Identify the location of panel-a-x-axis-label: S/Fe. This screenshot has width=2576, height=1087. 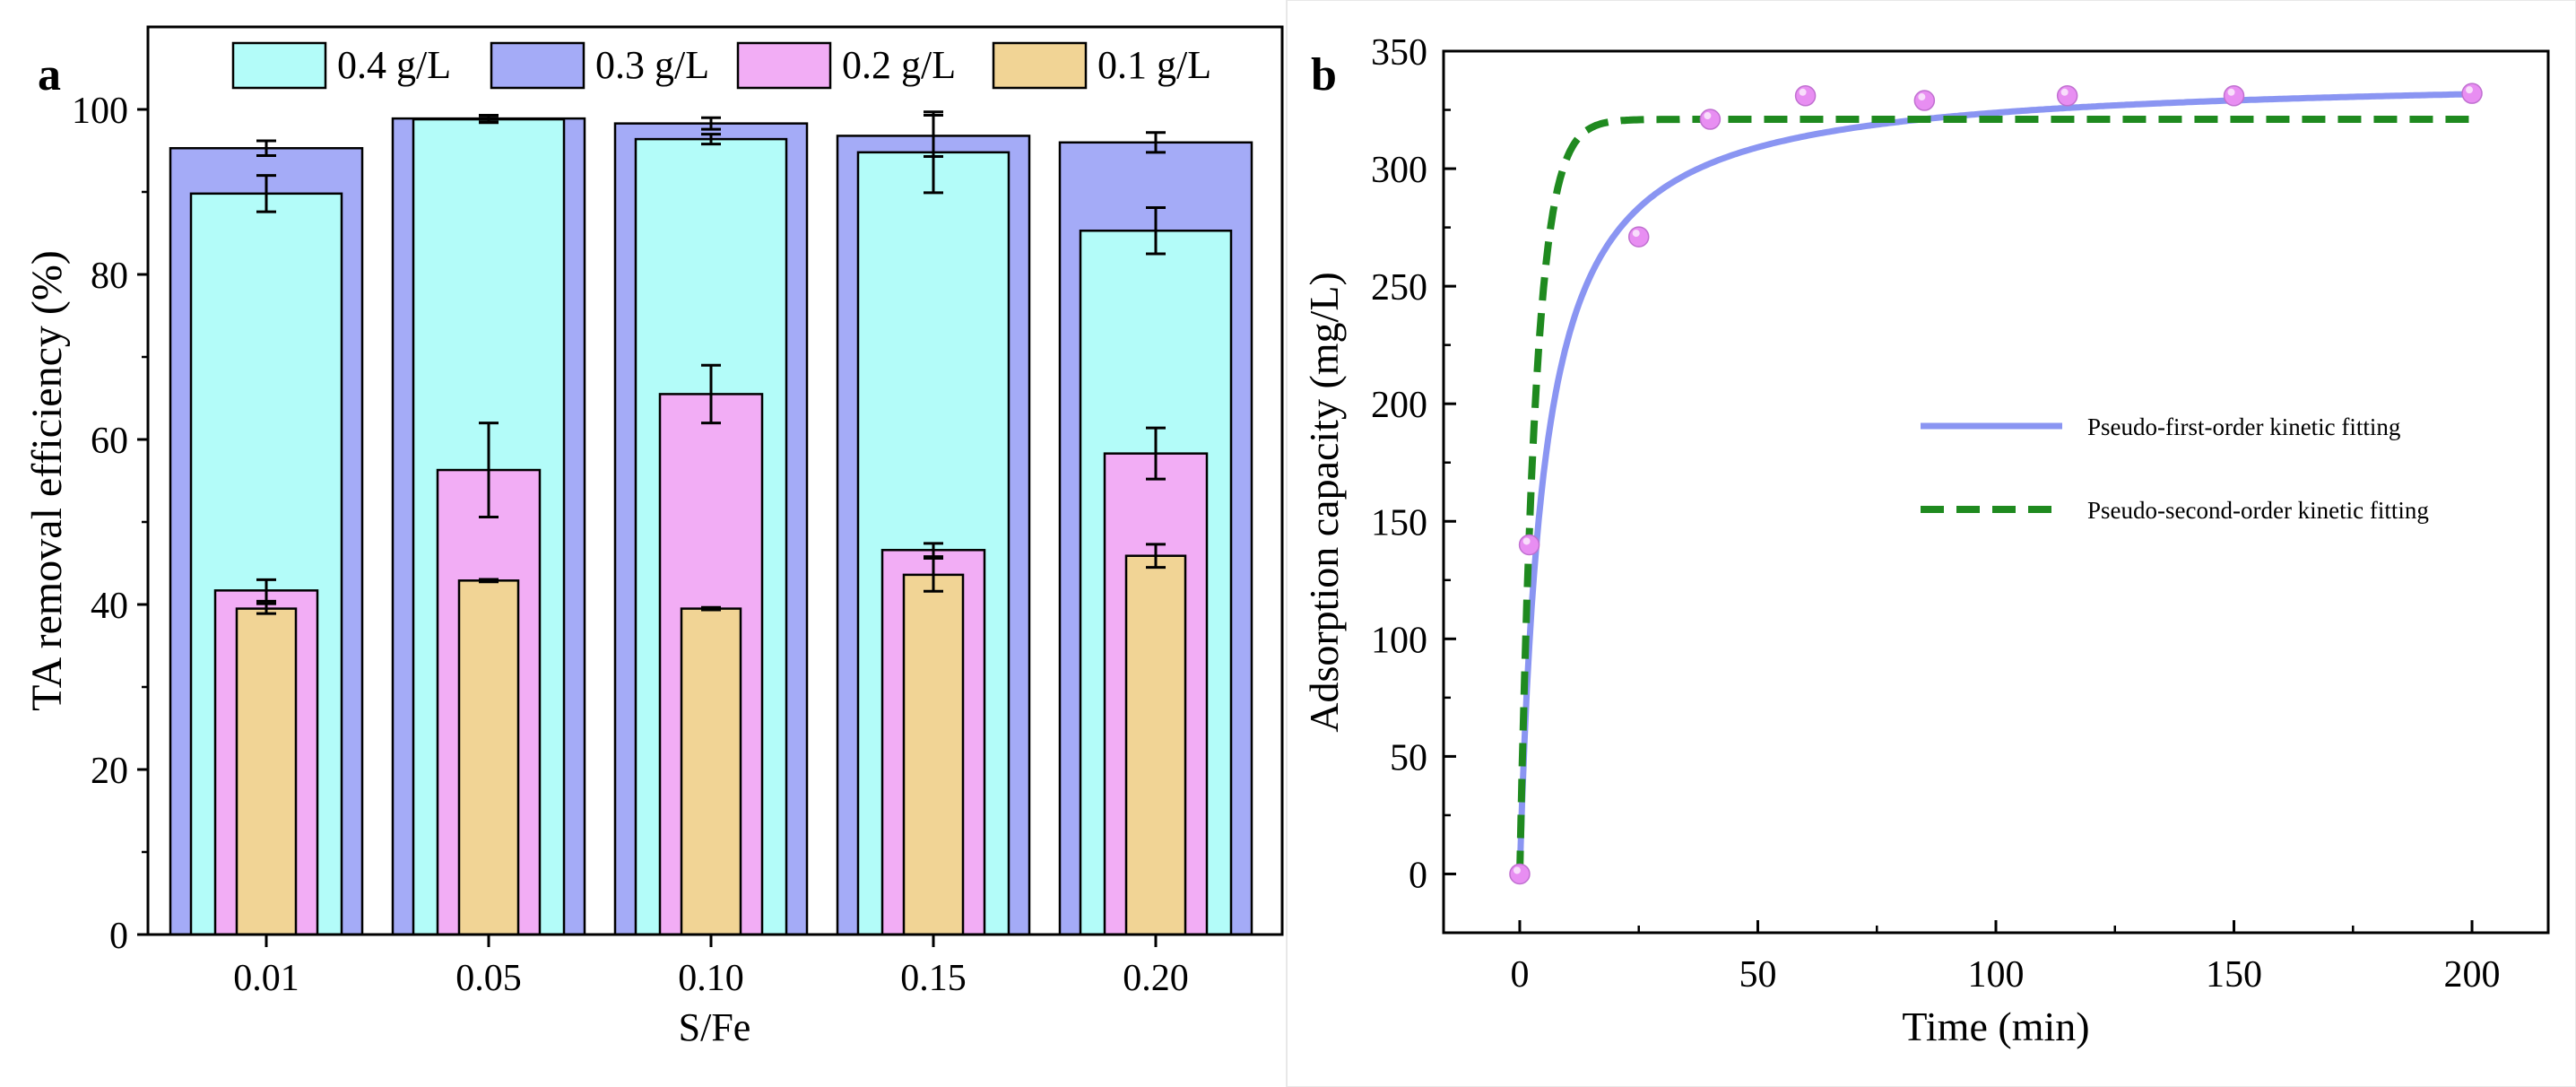
(715, 1027).